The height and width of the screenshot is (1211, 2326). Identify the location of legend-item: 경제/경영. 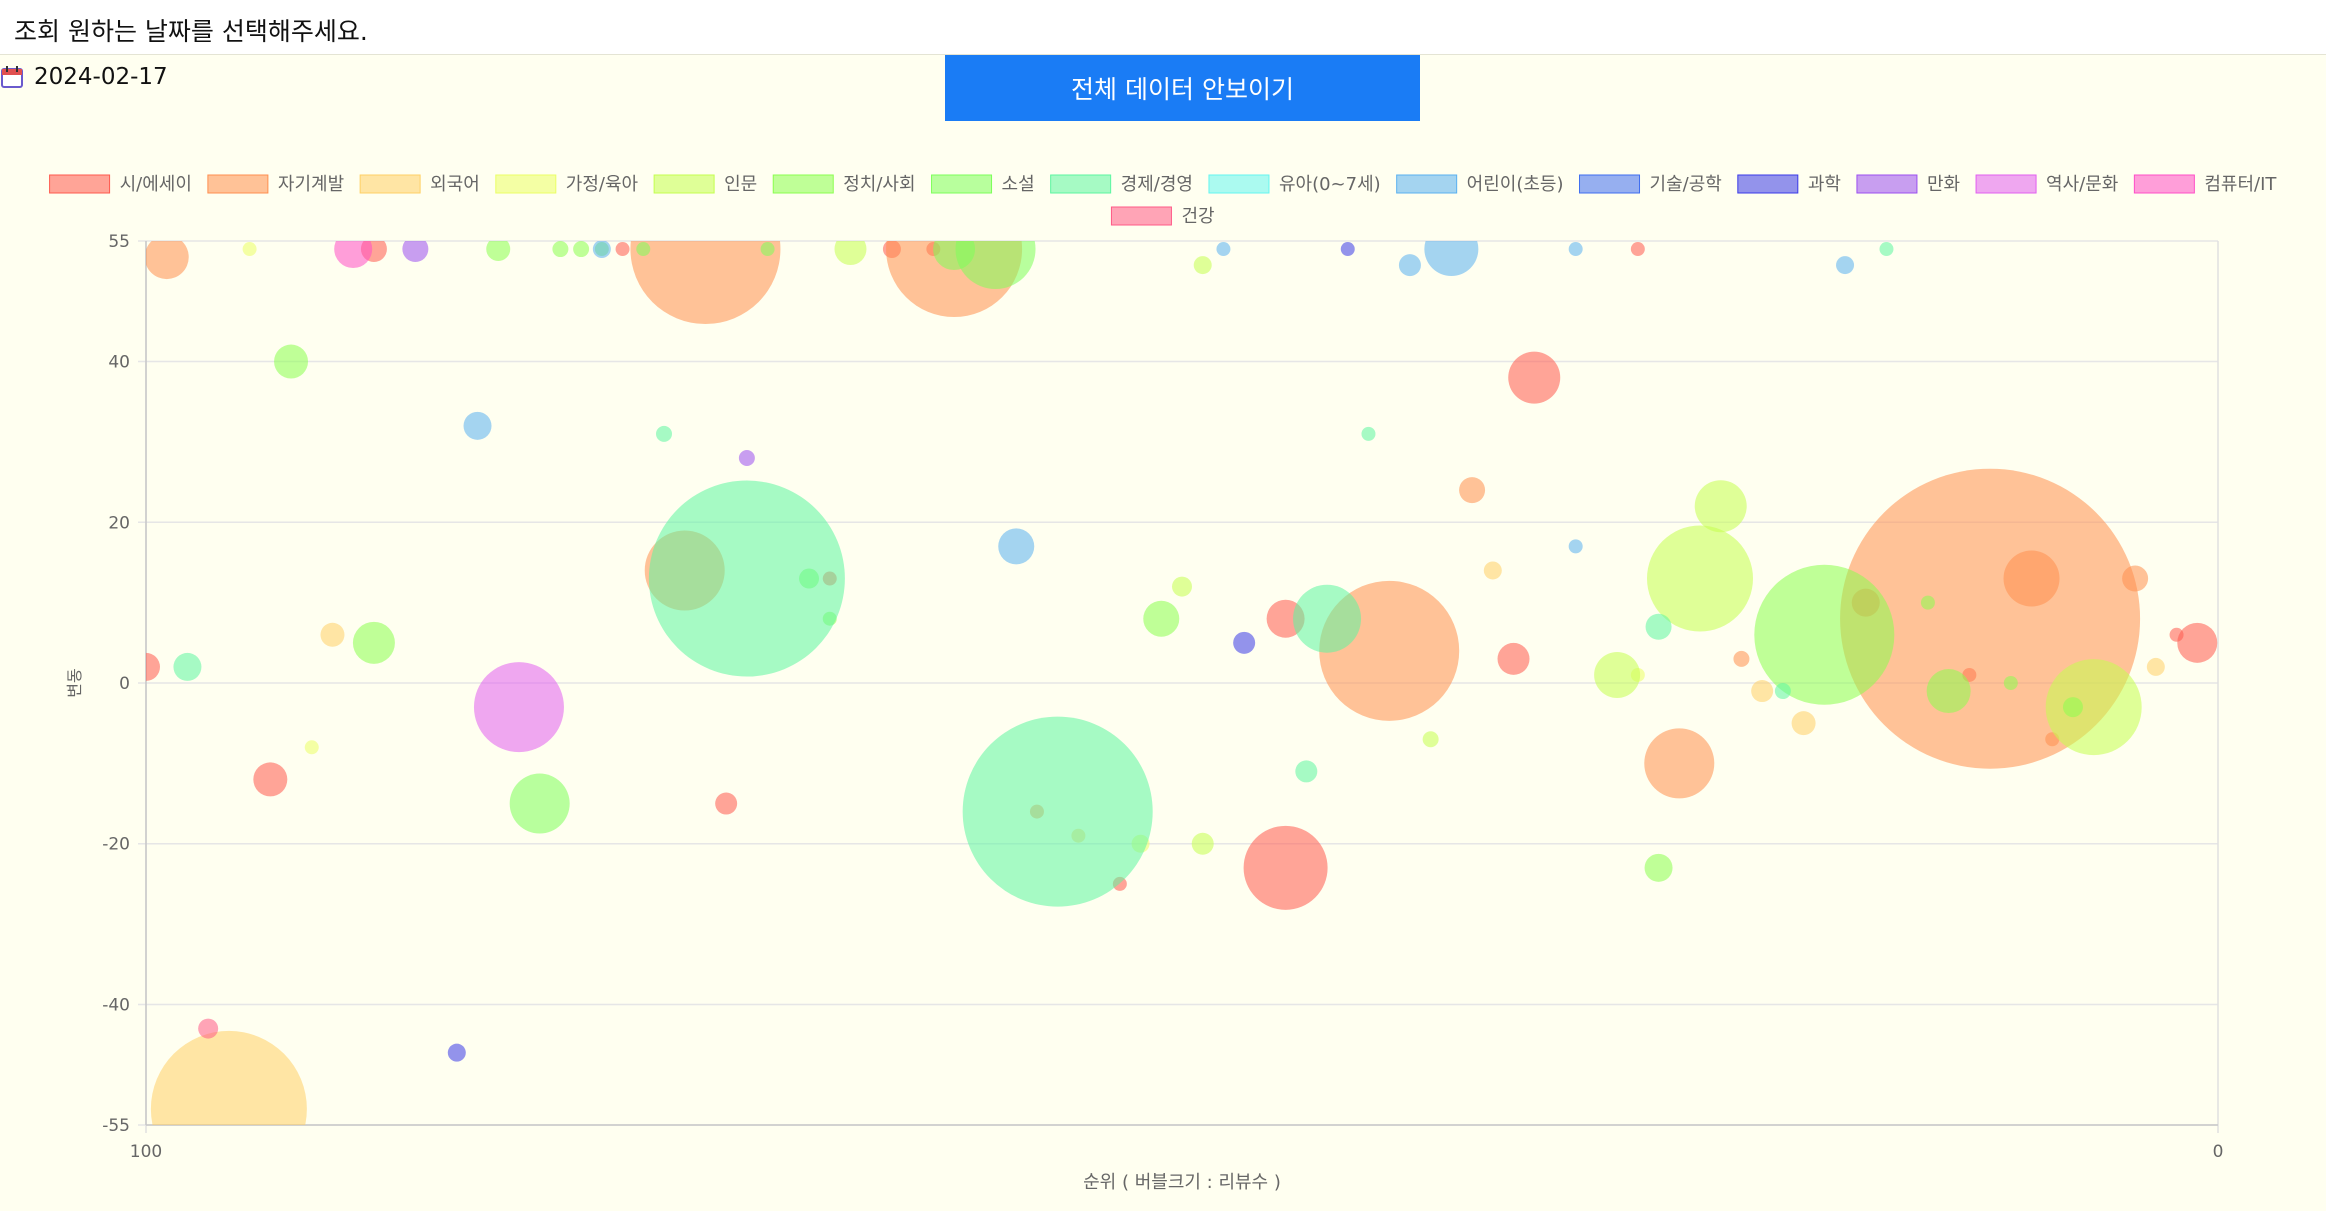
(1121, 184).